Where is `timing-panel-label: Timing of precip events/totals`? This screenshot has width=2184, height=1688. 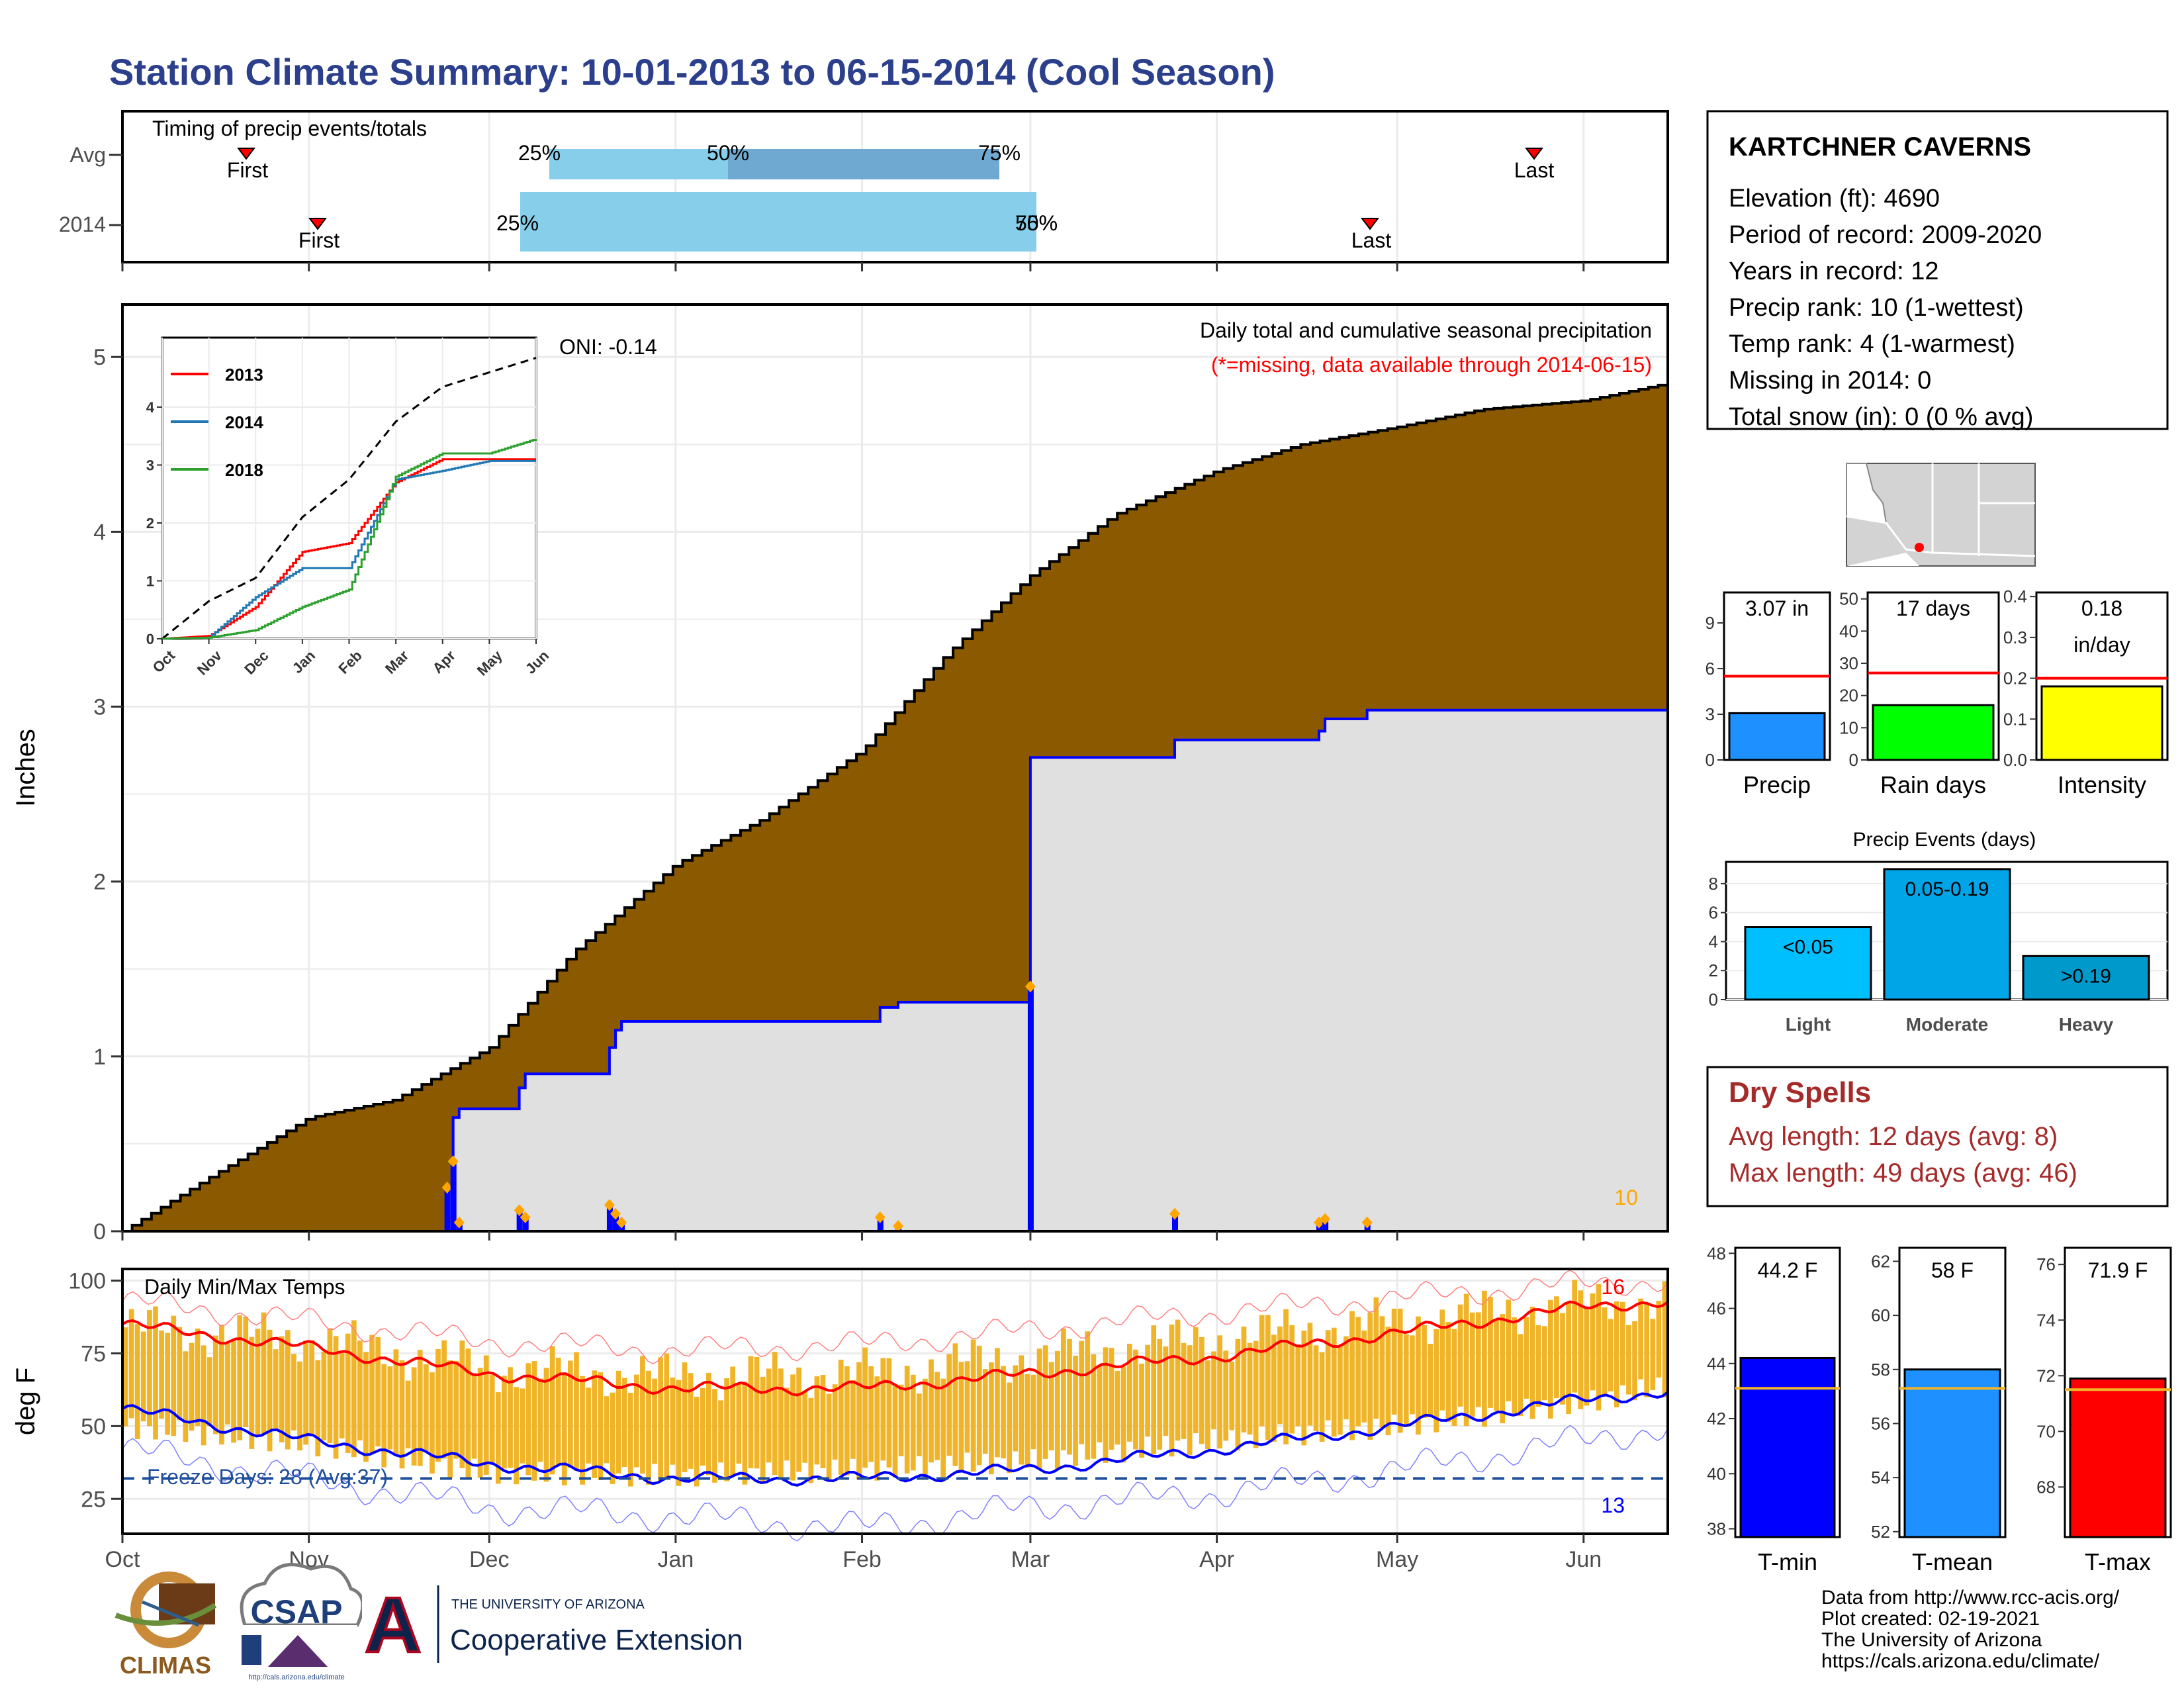
timing-panel-label: Timing of precip events/totals is located at coordinates (289, 128).